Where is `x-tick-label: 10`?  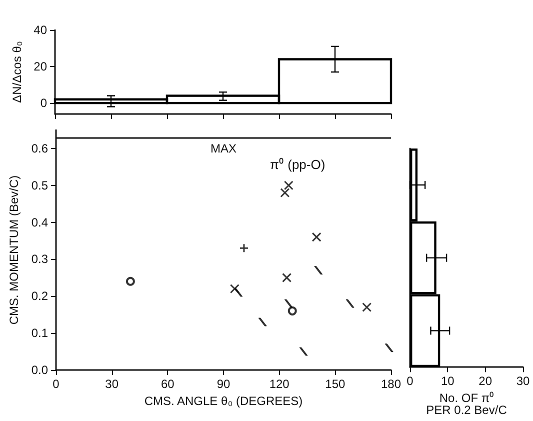
x-tick-label: 10 is located at coordinates (447, 381).